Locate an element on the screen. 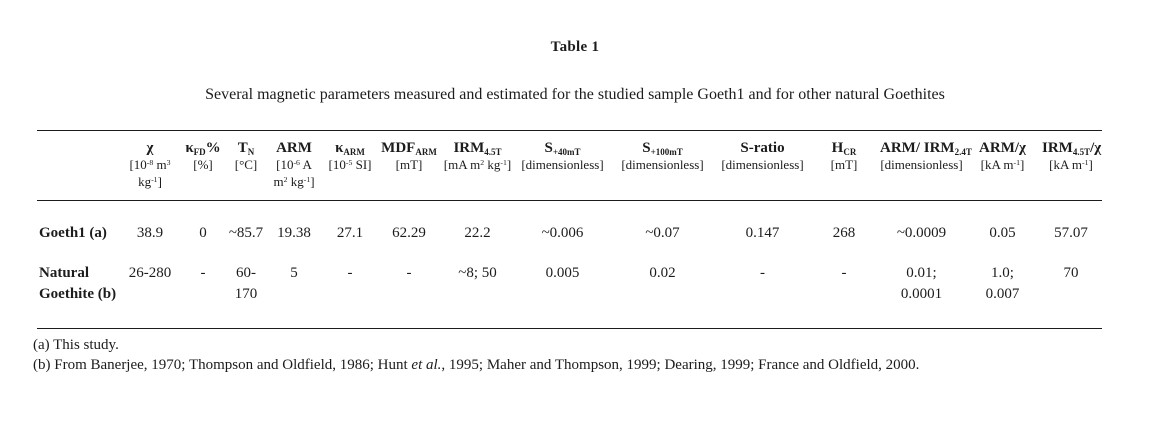 This screenshot has height=446, width=1150. column-units: [10-6 A m2 kg-1] is located at coordinates (294, 173).